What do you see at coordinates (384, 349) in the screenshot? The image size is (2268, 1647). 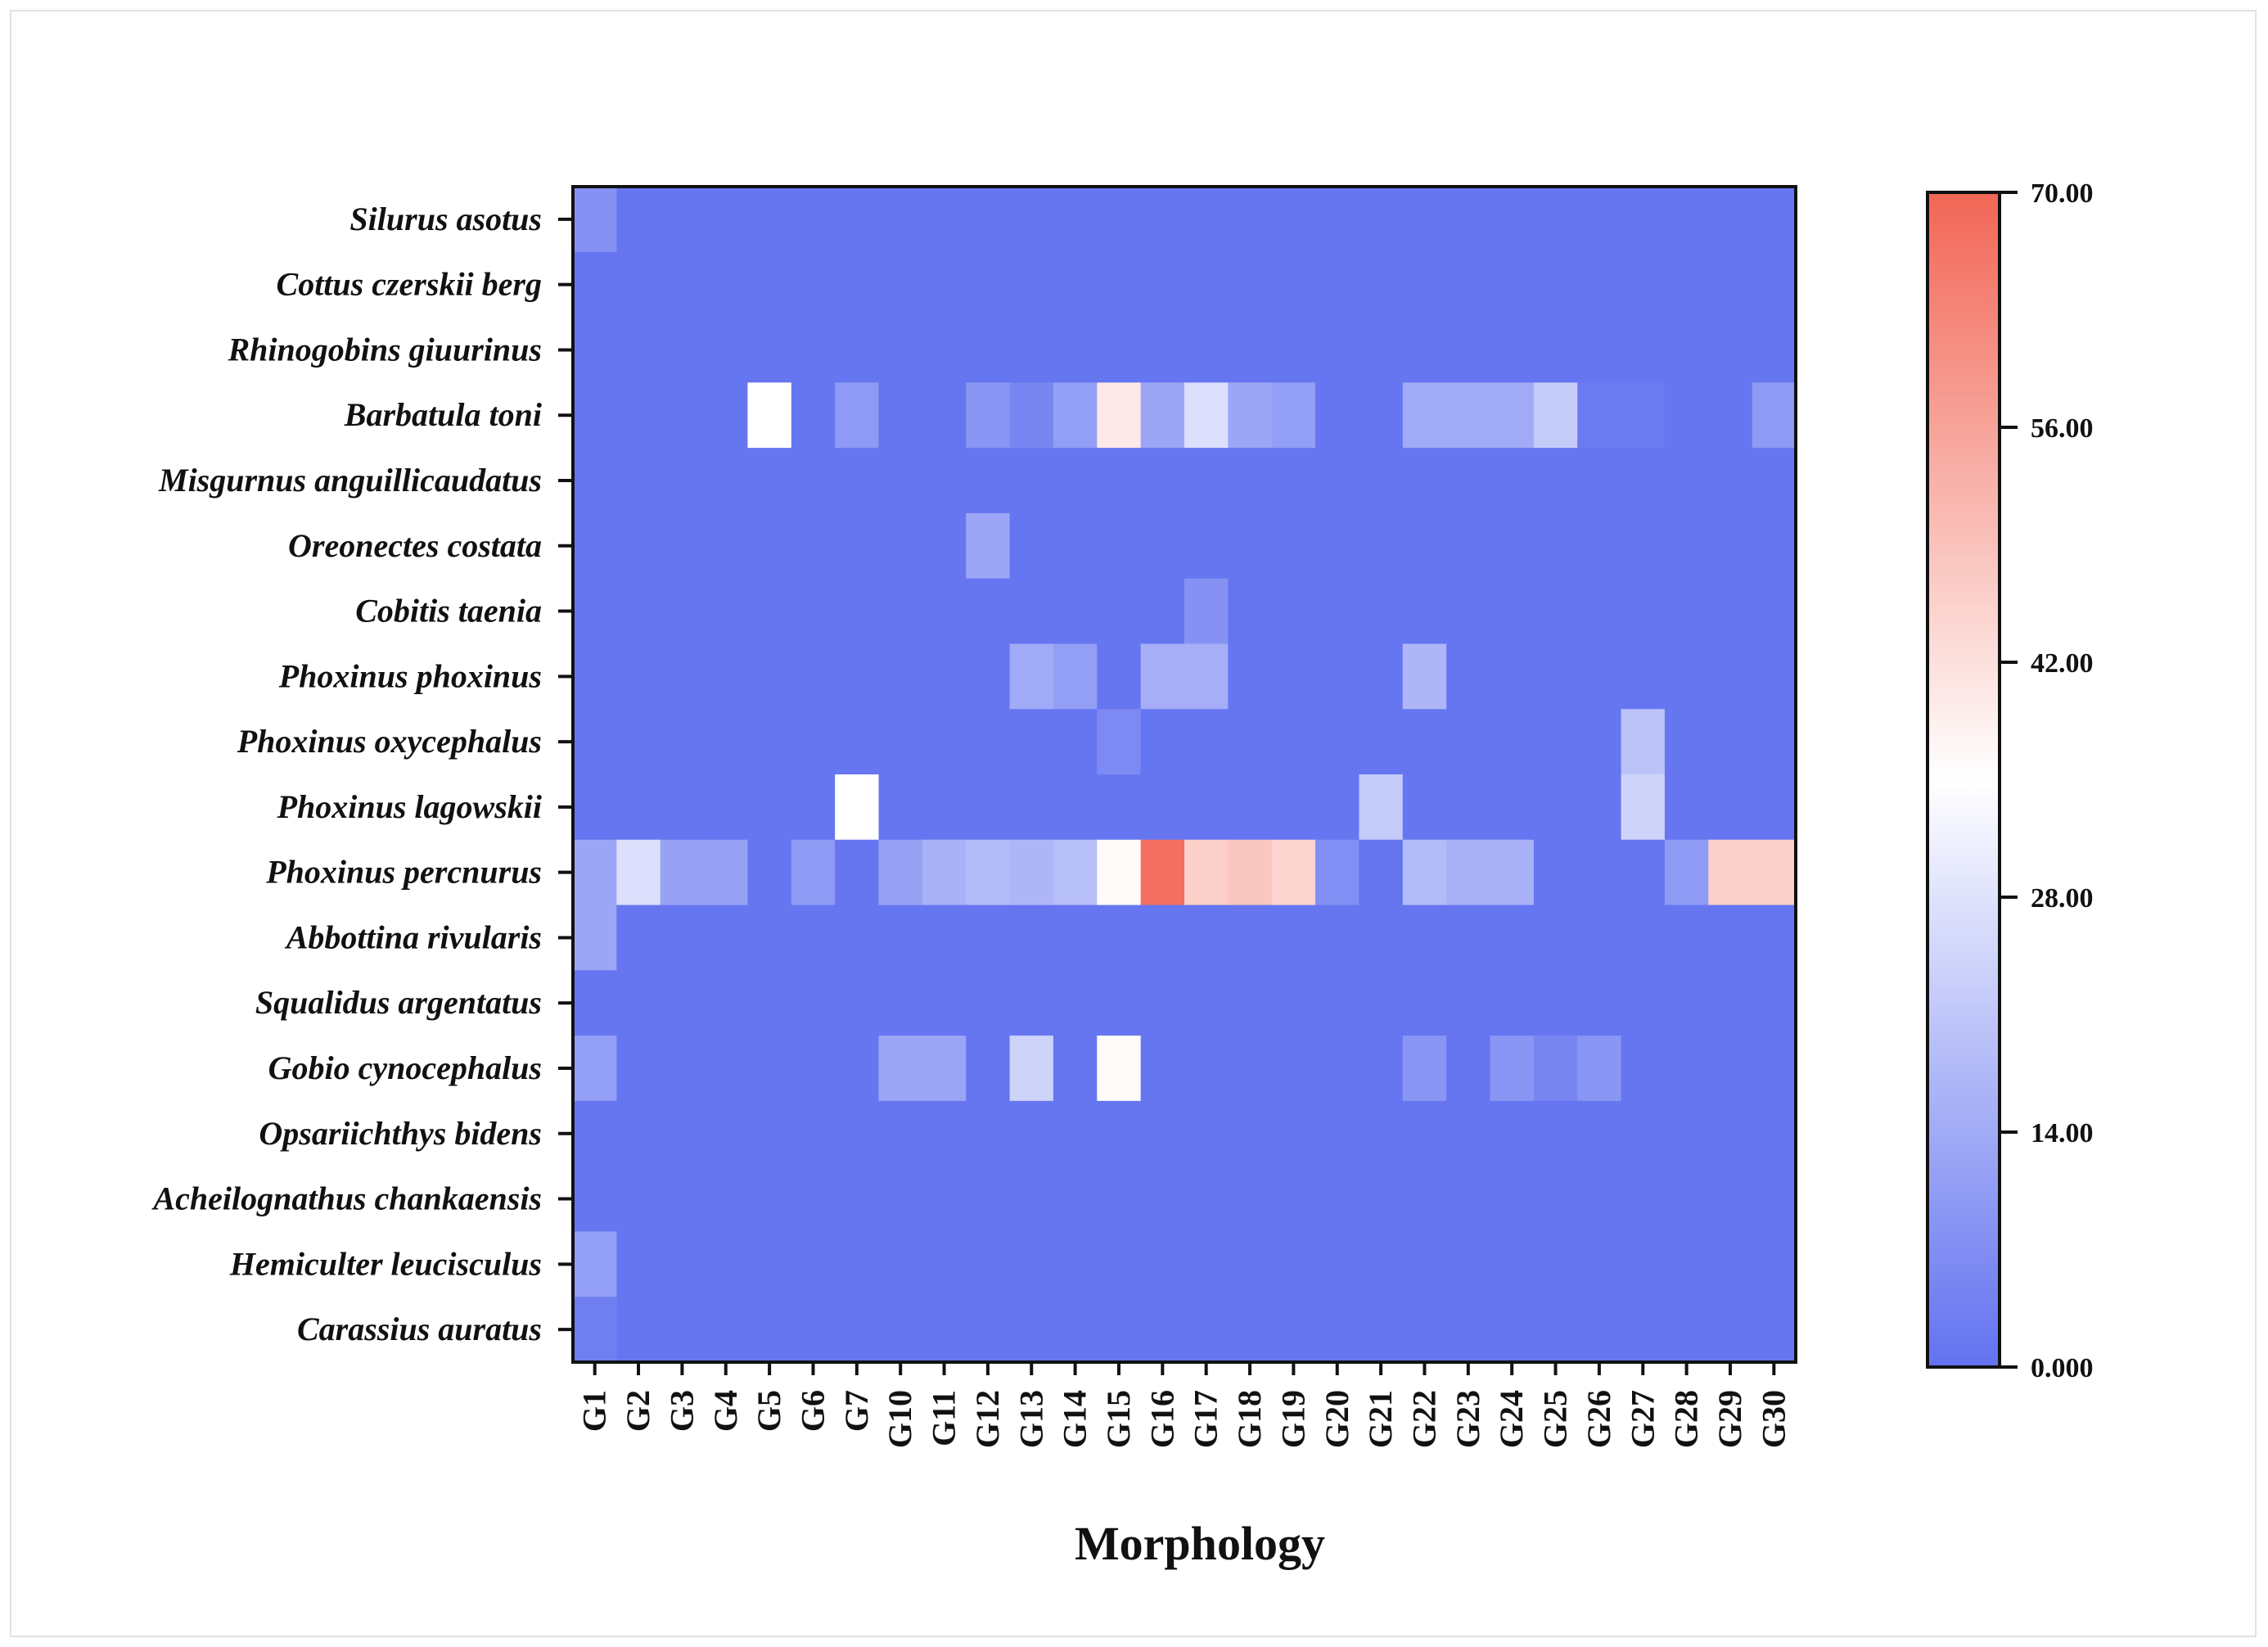 I see `y-tick-label: Rhinogobins giuurinus` at bounding box center [384, 349].